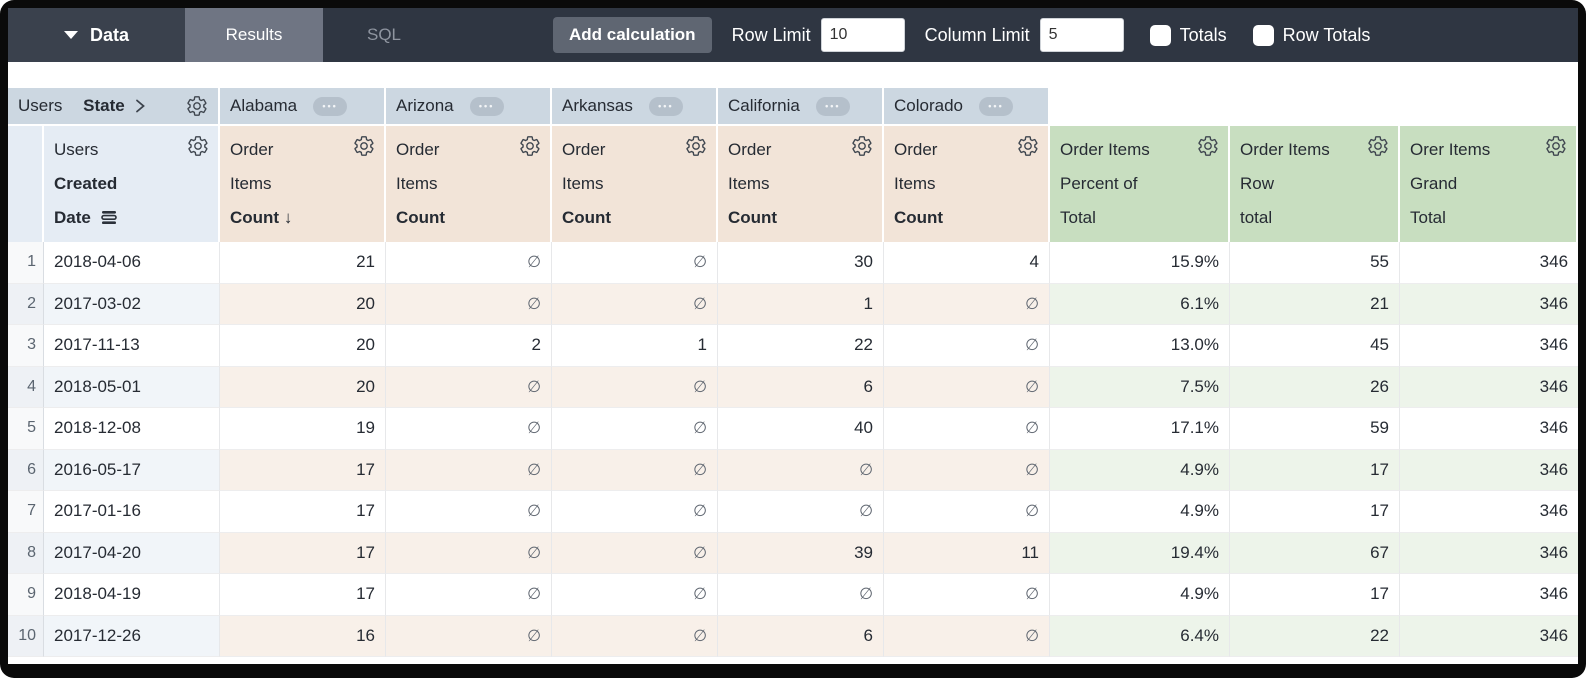 This screenshot has height=678, width=1586. What do you see at coordinates (632, 35) in the screenshot?
I see `add-calculation-button: Add calculation` at bounding box center [632, 35].